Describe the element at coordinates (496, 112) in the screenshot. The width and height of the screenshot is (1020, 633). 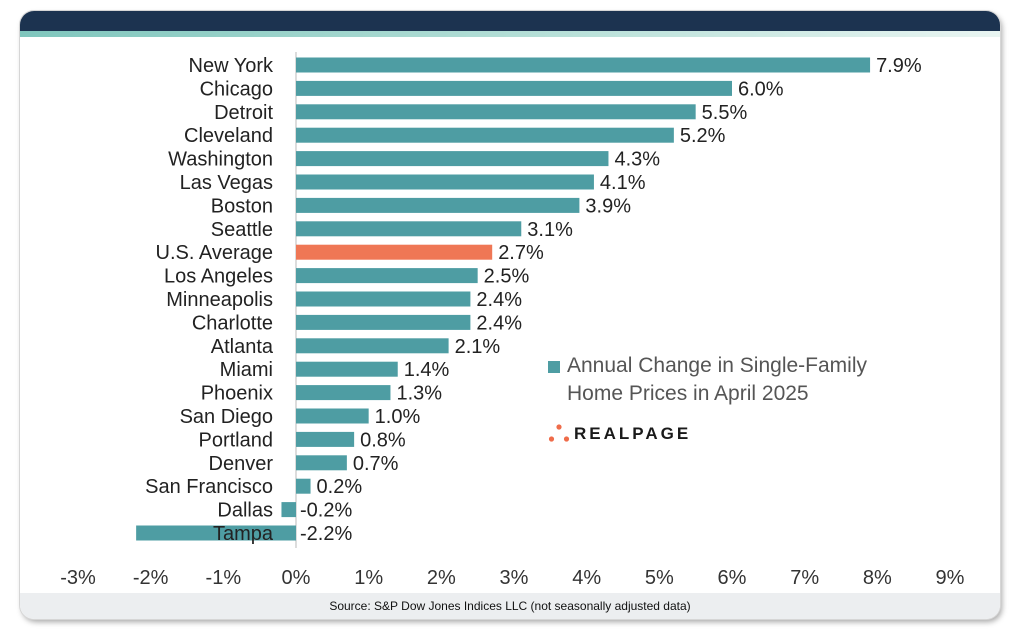
I see `bar-detroit` at that location.